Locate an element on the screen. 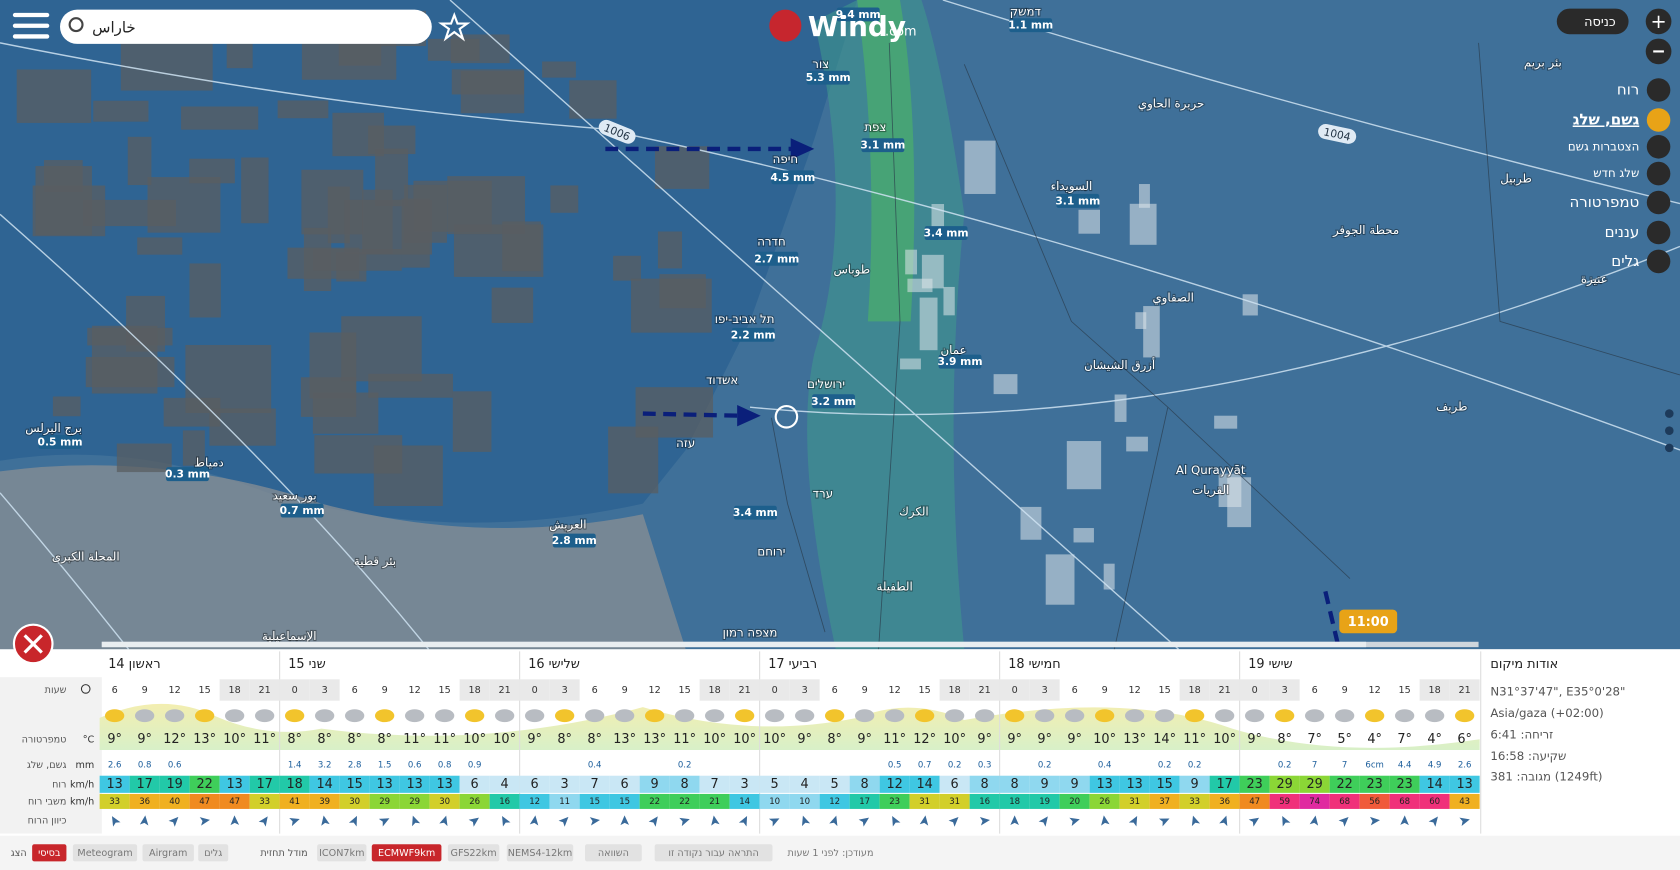 The image size is (1680, 870). wind: 6 is located at coordinates (535, 784).